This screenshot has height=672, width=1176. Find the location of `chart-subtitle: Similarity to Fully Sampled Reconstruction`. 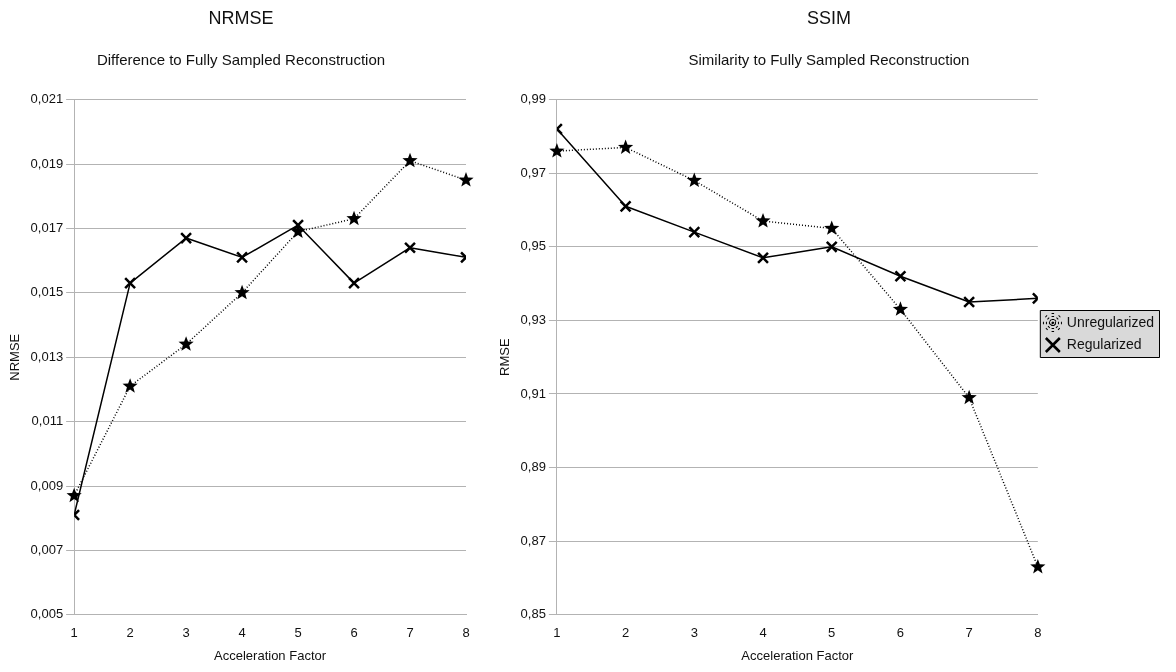

chart-subtitle: Similarity to Fully Sampled Reconstruction is located at coordinates (829, 59).